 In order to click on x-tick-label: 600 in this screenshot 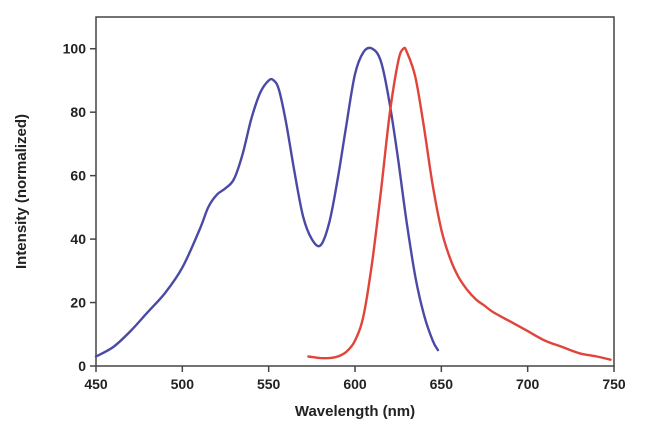, I will do `click(355, 384)`.